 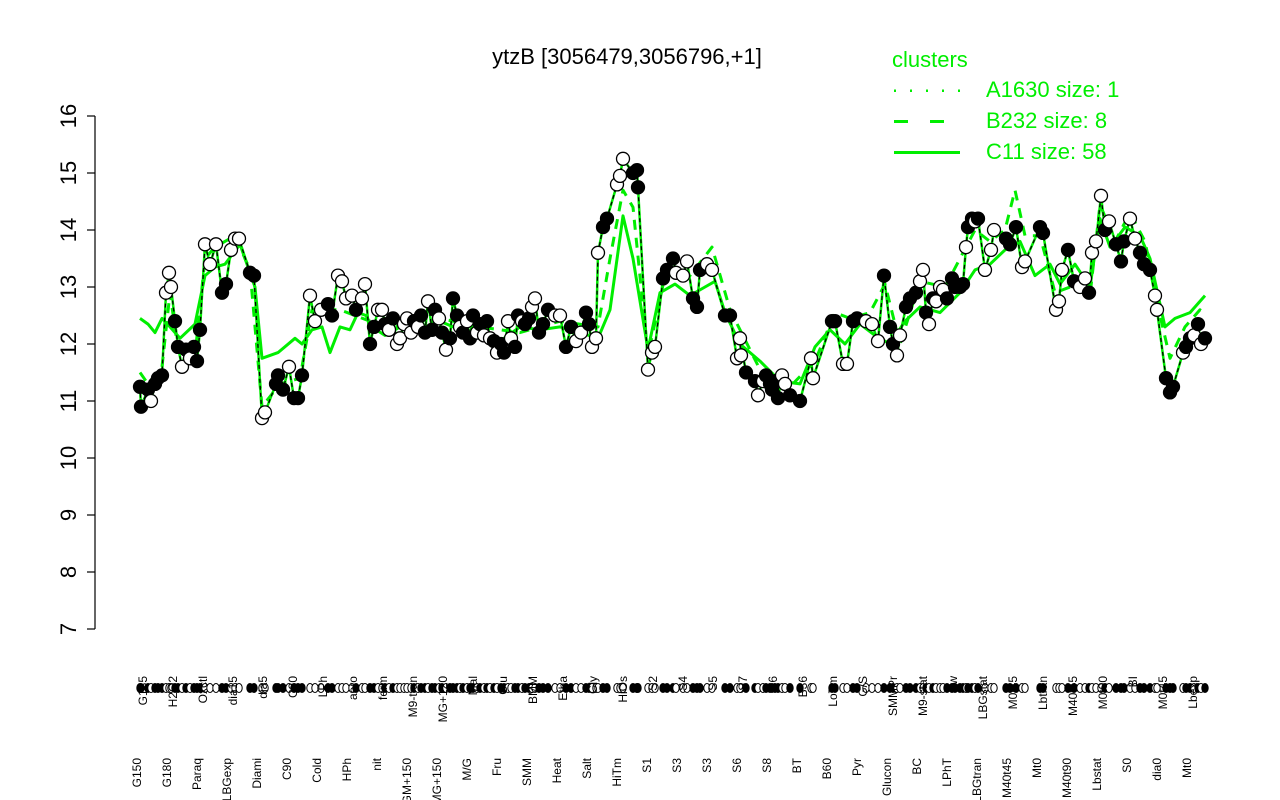 What do you see at coordinates (927, 121) in the screenshot?
I see `dashed-line-icon` at bounding box center [927, 121].